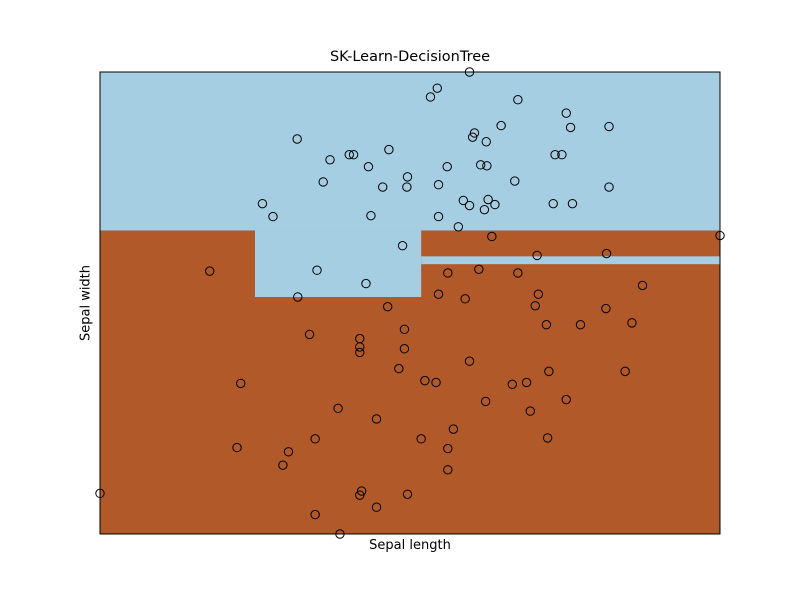  Describe the element at coordinates (410, 57) in the screenshot. I see `chart-title: SK-Learn-DecisionTree` at that location.